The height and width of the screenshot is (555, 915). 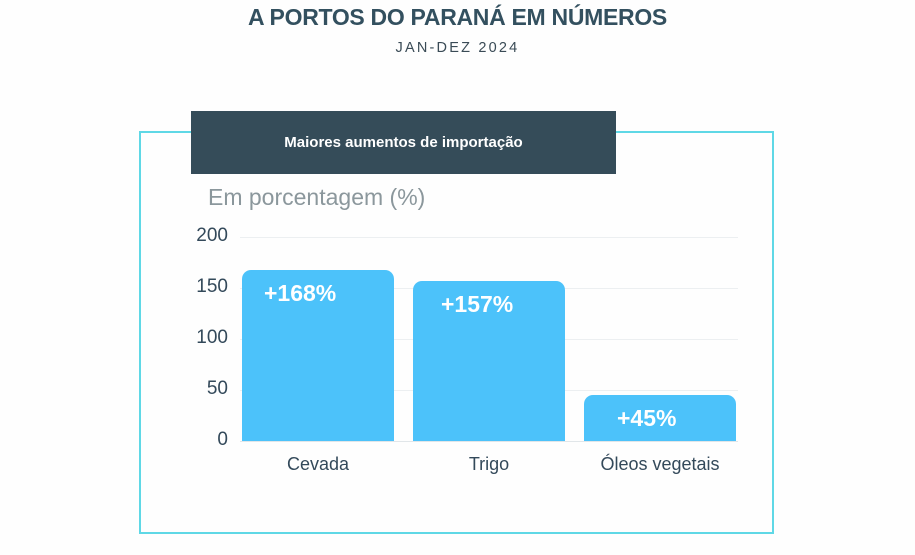 I want to click on bar--leos-vegetais, so click(x=660, y=418).